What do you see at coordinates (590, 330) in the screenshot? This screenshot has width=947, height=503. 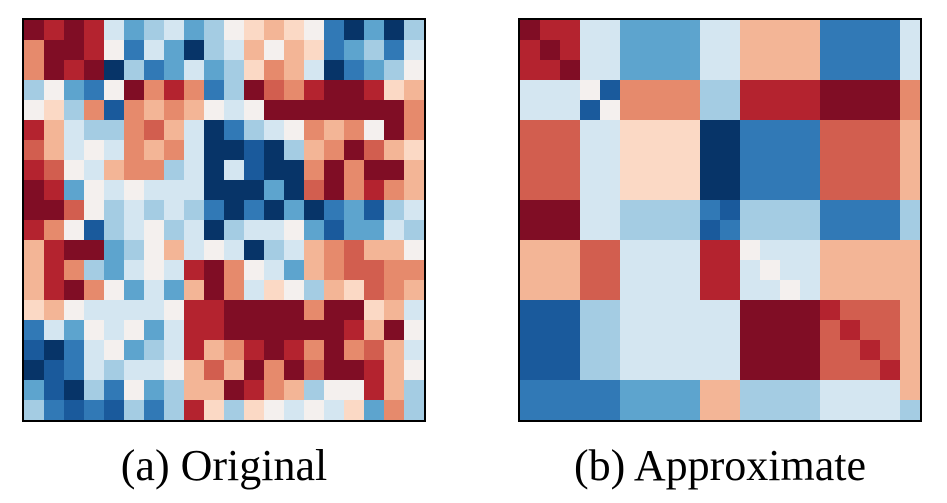 I see `heatmap-cell-approximate-r15-c3` at bounding box center [590, 330].